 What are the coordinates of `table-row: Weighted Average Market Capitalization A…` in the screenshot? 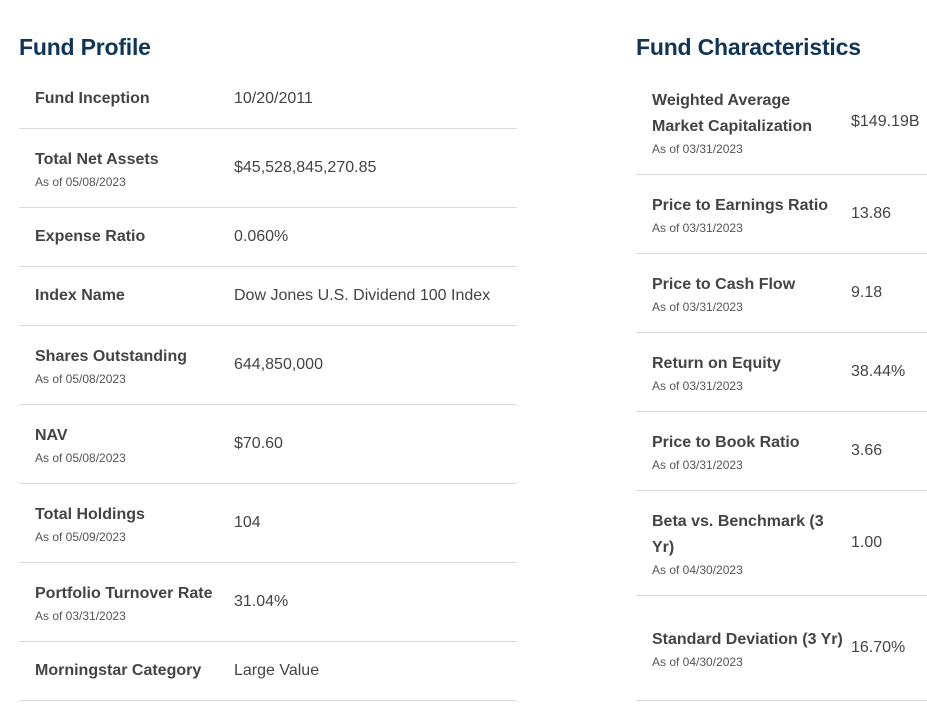 It's located at (781, 122).